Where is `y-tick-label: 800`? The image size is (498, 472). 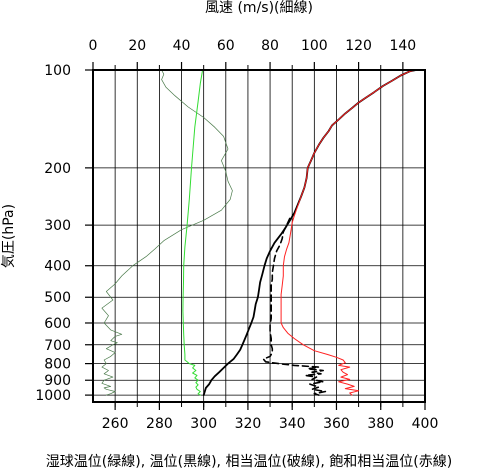
y-tick-label: 800 is located at coordinates (57, 365).